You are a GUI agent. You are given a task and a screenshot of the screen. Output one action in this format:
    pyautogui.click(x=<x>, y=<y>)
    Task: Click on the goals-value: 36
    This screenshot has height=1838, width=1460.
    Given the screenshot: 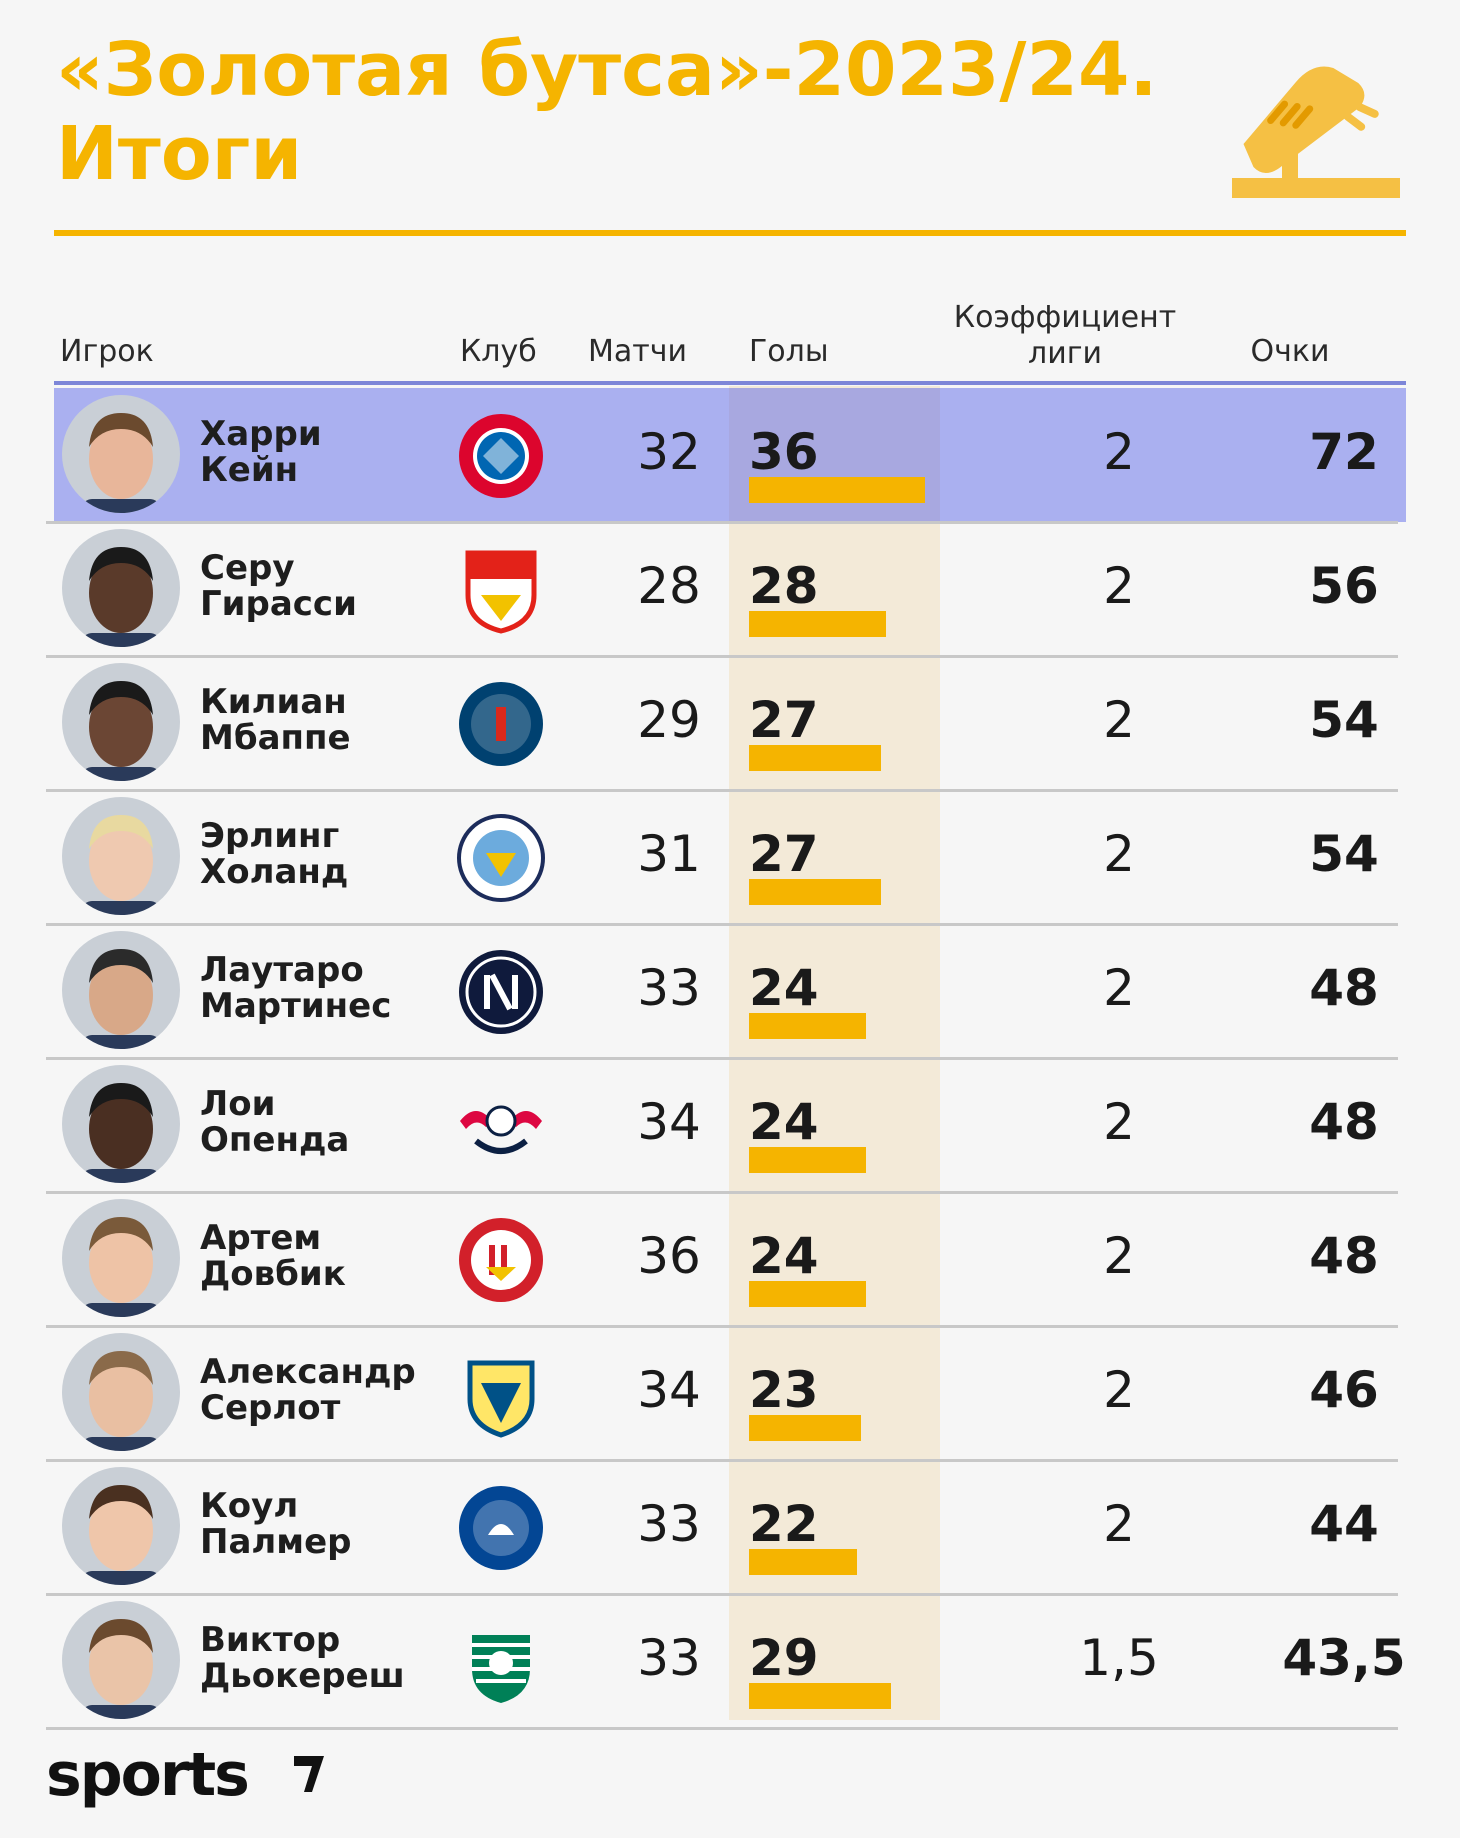 What is the action you would take?
    pyautogui.click(x=784, y=452)
    